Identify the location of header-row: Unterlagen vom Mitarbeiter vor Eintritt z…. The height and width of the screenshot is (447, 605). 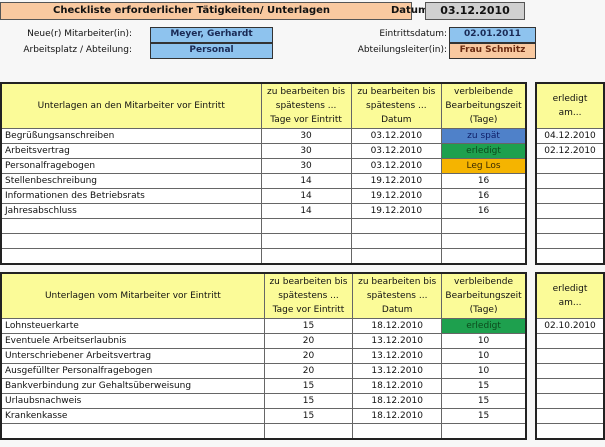
(263, 295).